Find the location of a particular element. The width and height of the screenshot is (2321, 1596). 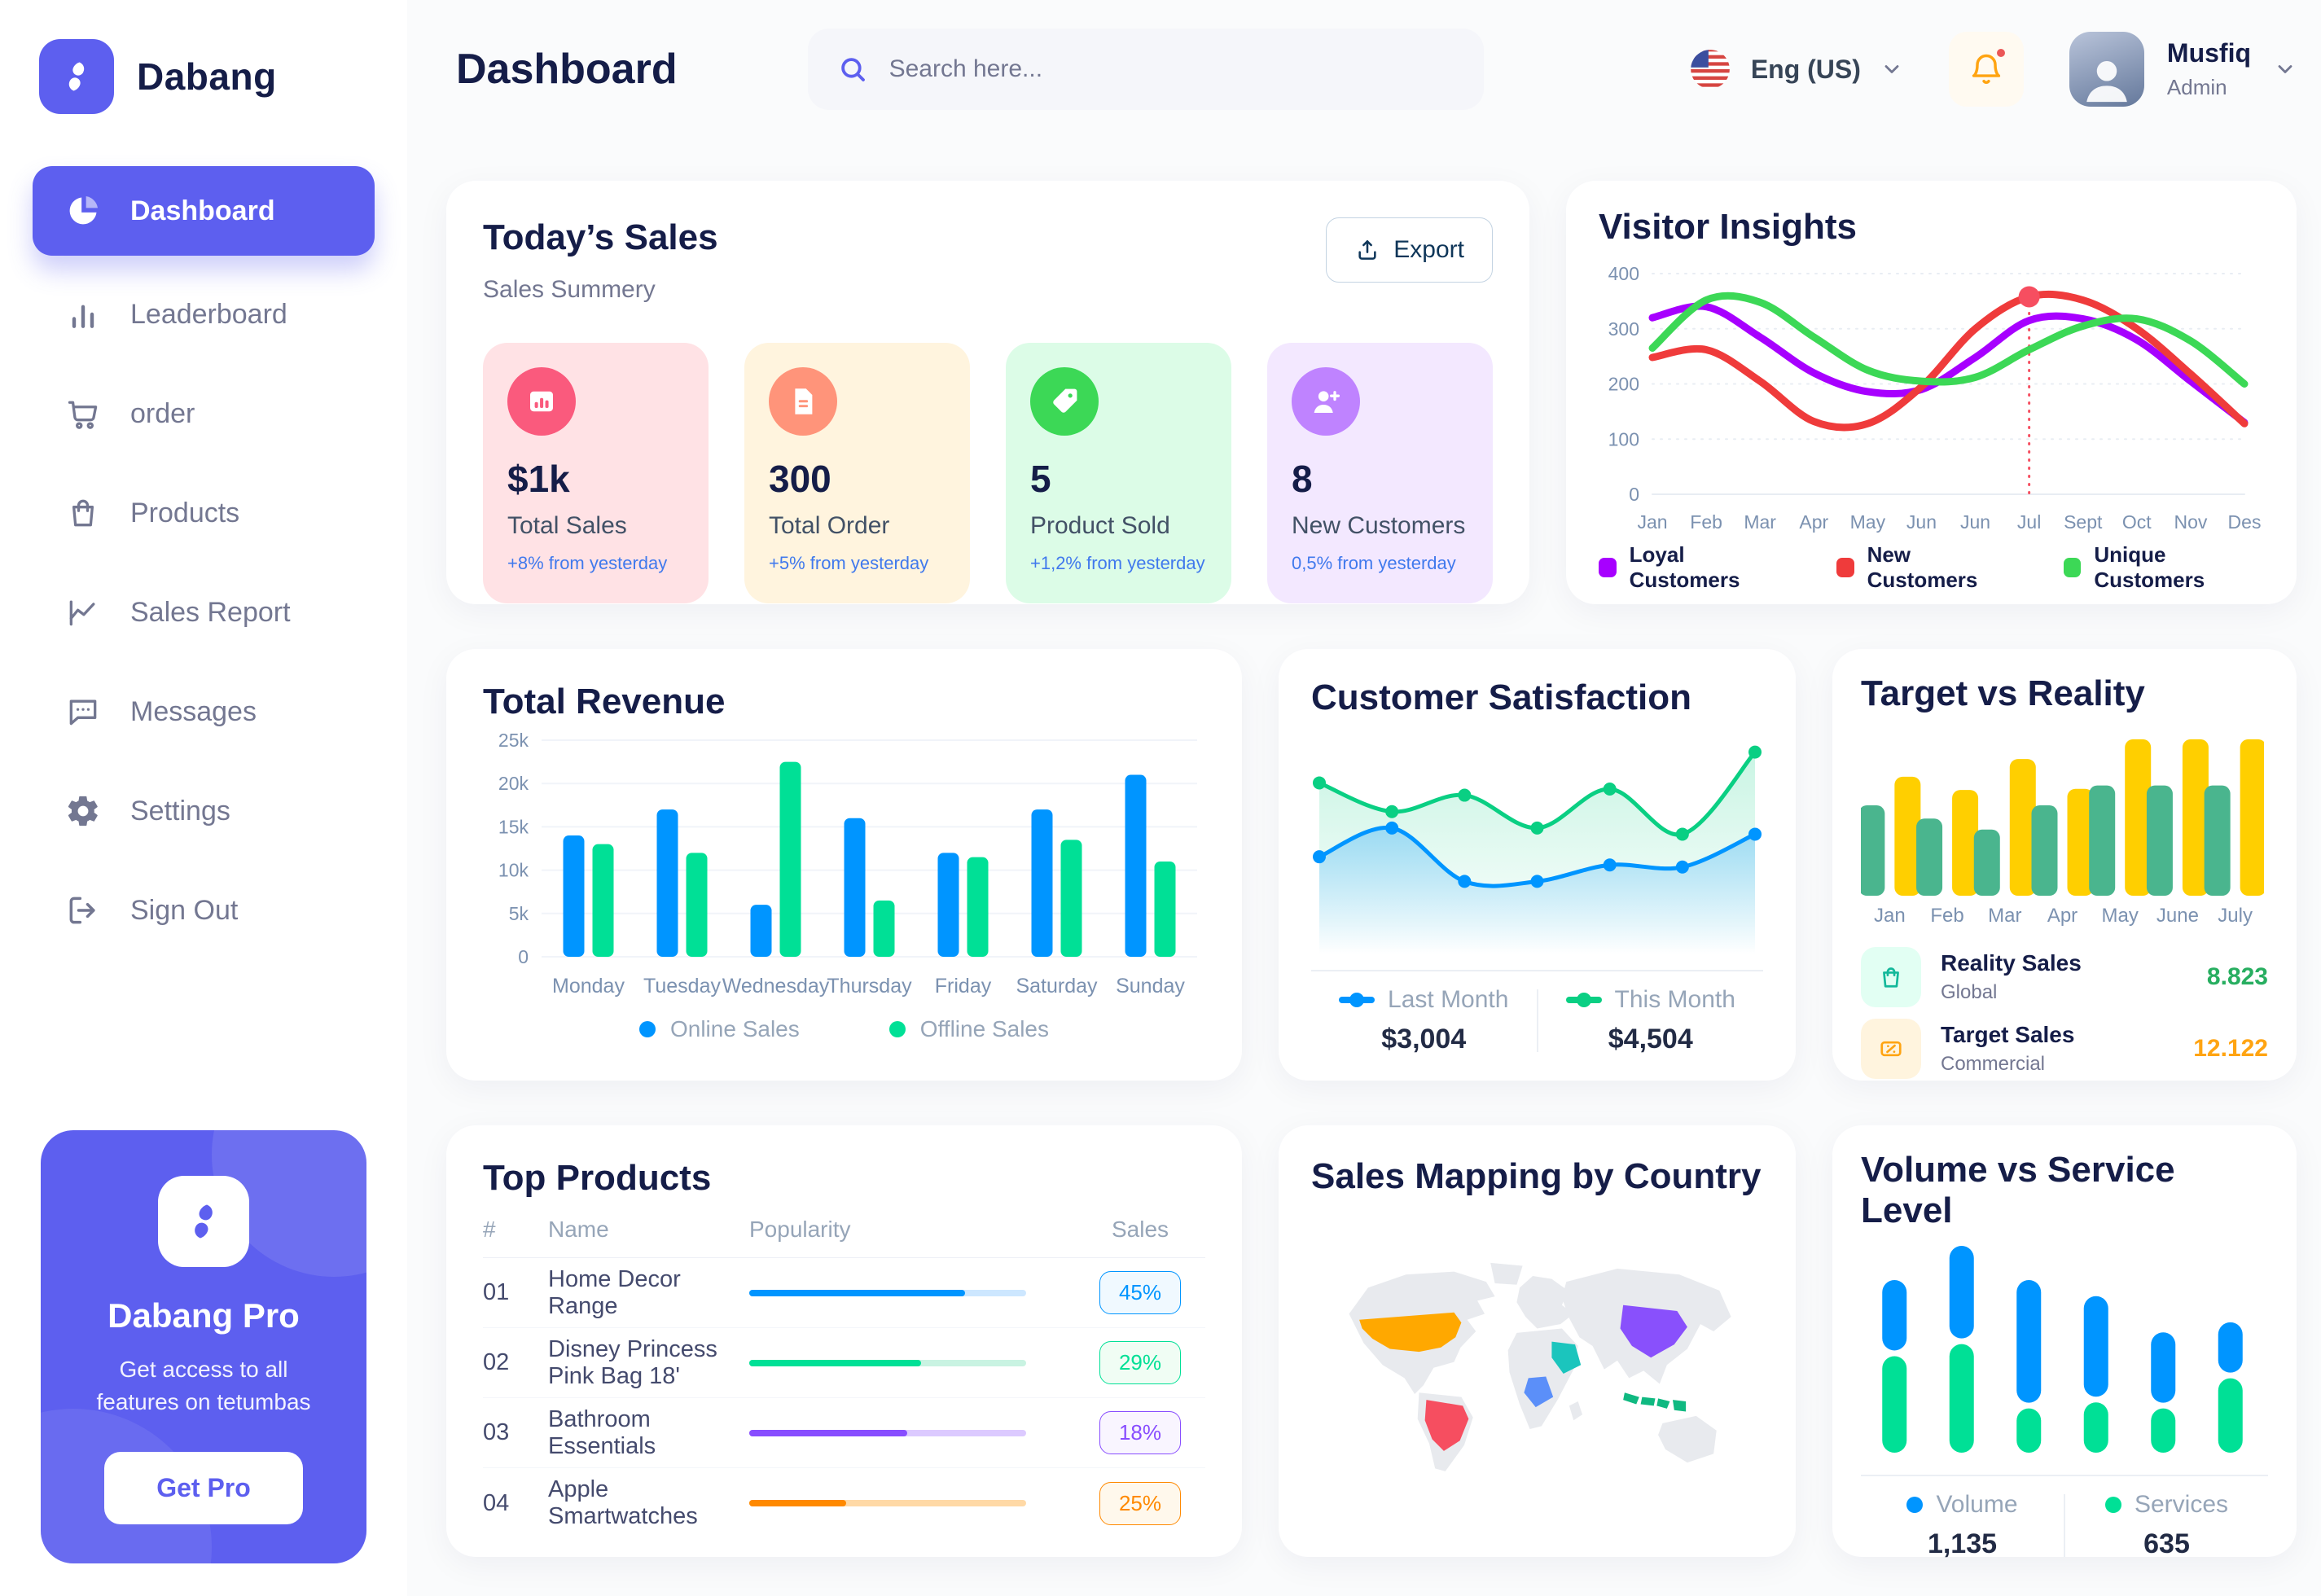

svg-text: 300 is located at coordinates (1623, 329).